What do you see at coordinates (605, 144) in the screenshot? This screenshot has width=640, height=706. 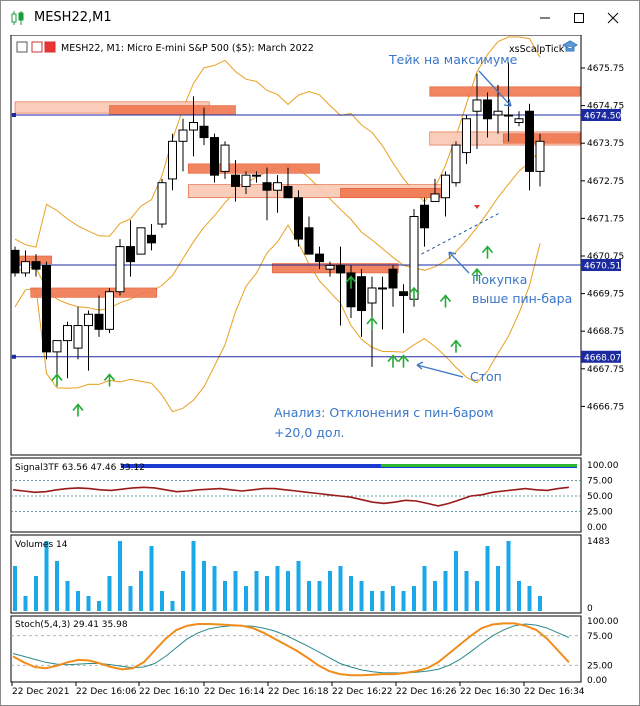 I see `price-tick-label: 4673.75` at bounding box center [605, 144].